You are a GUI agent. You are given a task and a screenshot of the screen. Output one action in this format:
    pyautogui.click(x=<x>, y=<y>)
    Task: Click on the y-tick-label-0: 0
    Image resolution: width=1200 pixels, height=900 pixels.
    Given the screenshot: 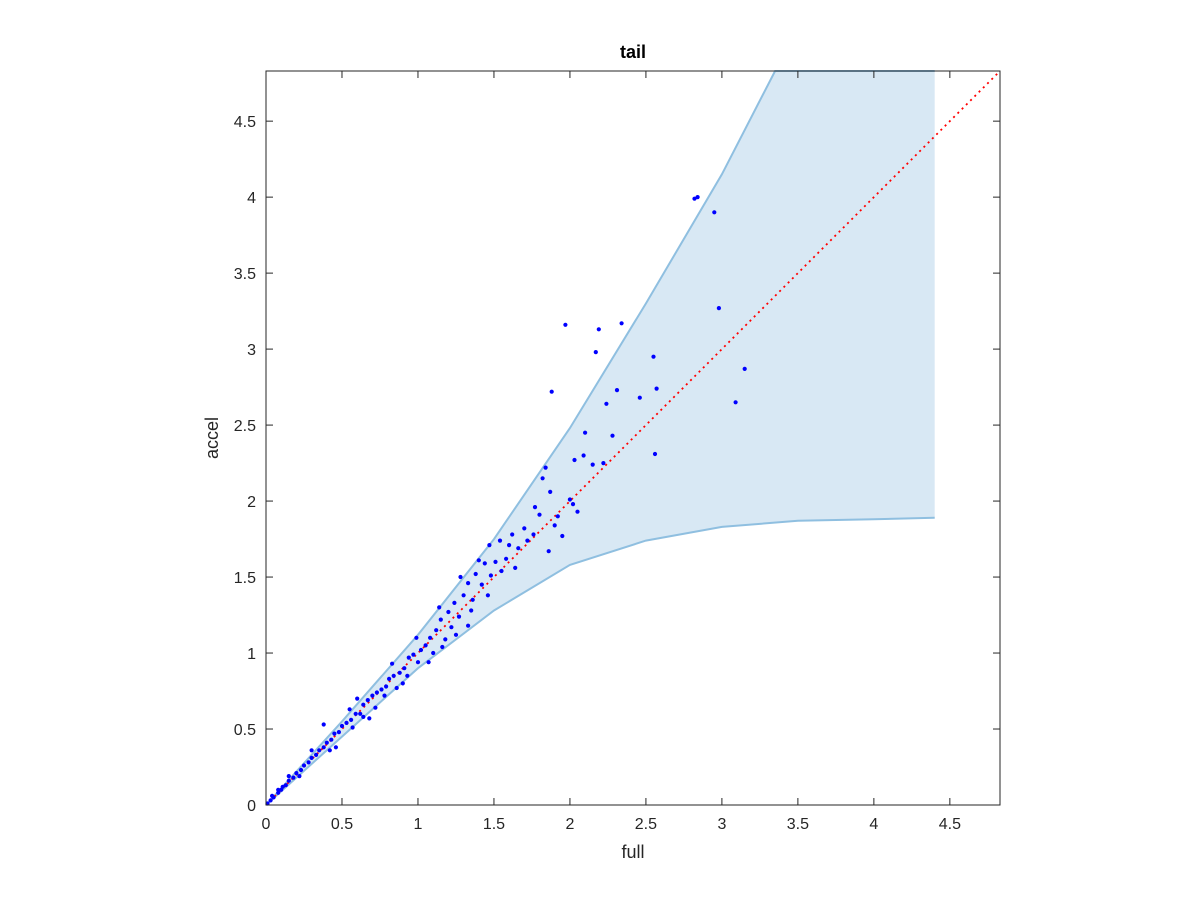 What is the action you would take?
    pyautogui.click(x=251, y=806)
    